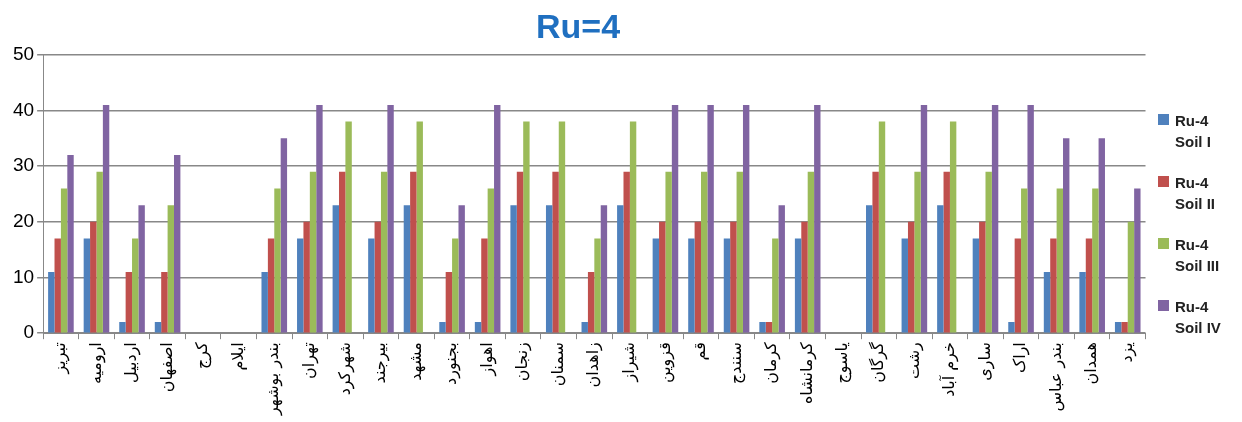 The height and width of the screenshot is (422, 1242). I want to click on x-tick-label: ایلام, so click(237, 356).